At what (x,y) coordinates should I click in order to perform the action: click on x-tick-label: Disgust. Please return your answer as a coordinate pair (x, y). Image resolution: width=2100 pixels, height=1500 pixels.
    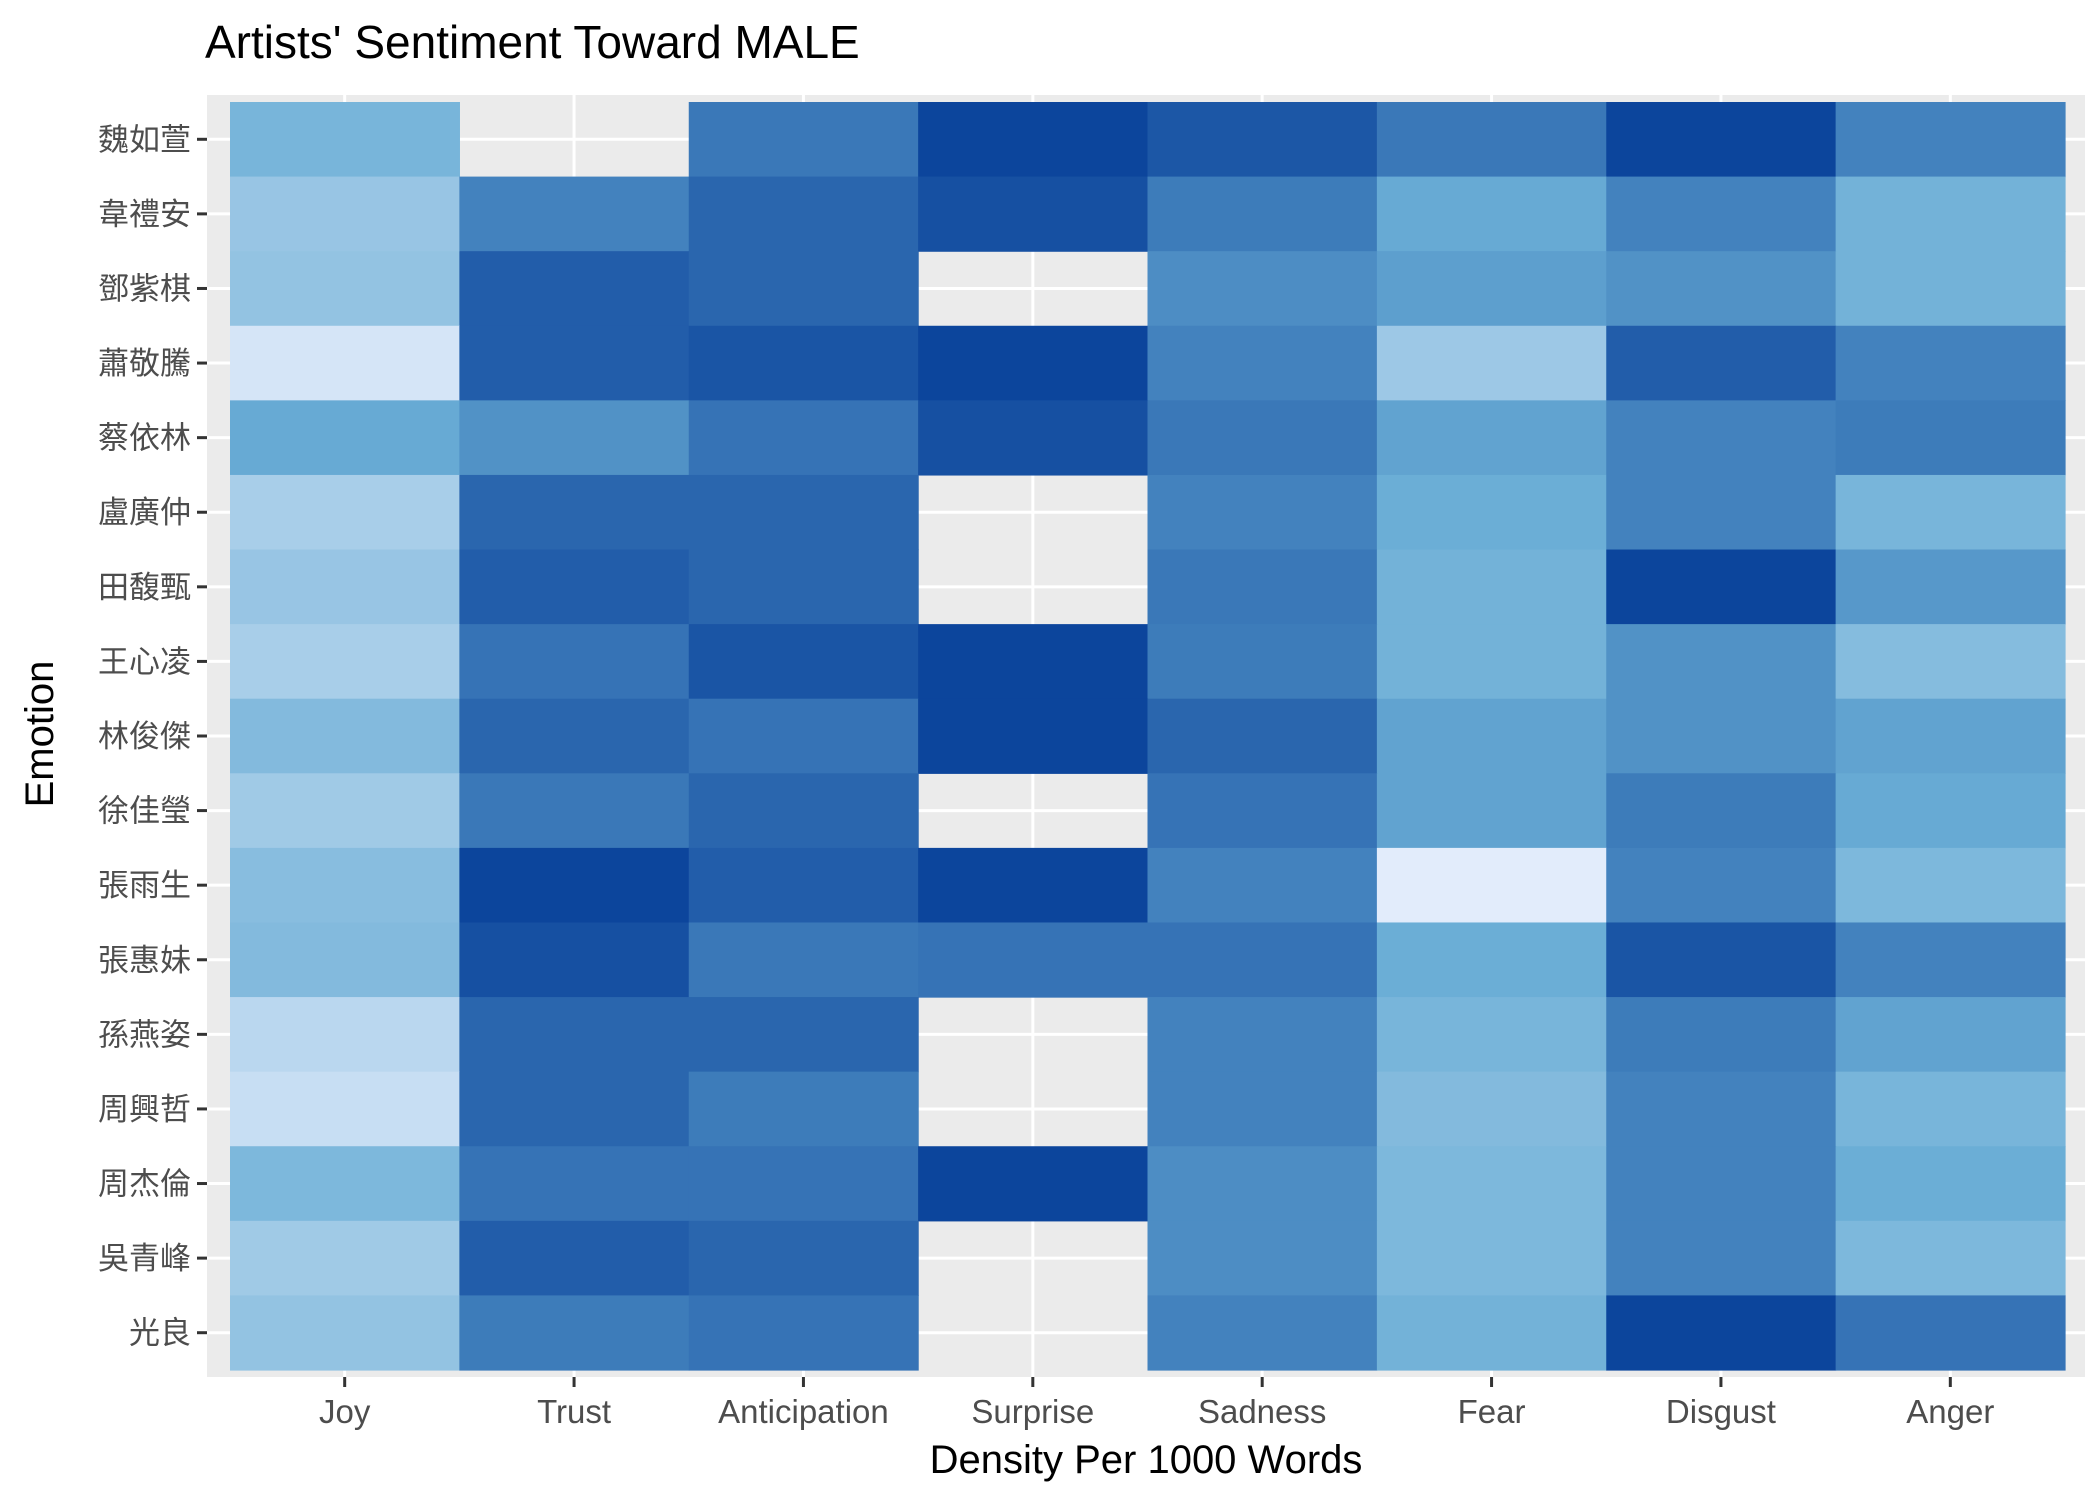
    Looking at the image, I should click on (1721, 1411).